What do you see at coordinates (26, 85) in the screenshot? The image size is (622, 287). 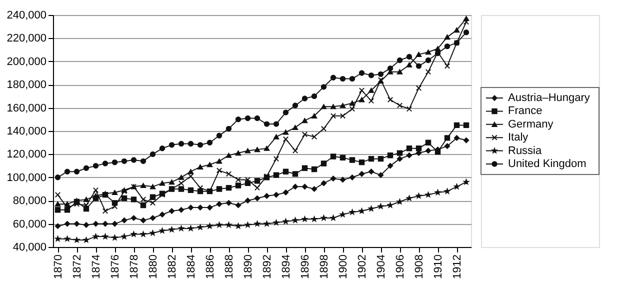 I see `y-tick-label: 180,000` at bounding box center [26, 85].